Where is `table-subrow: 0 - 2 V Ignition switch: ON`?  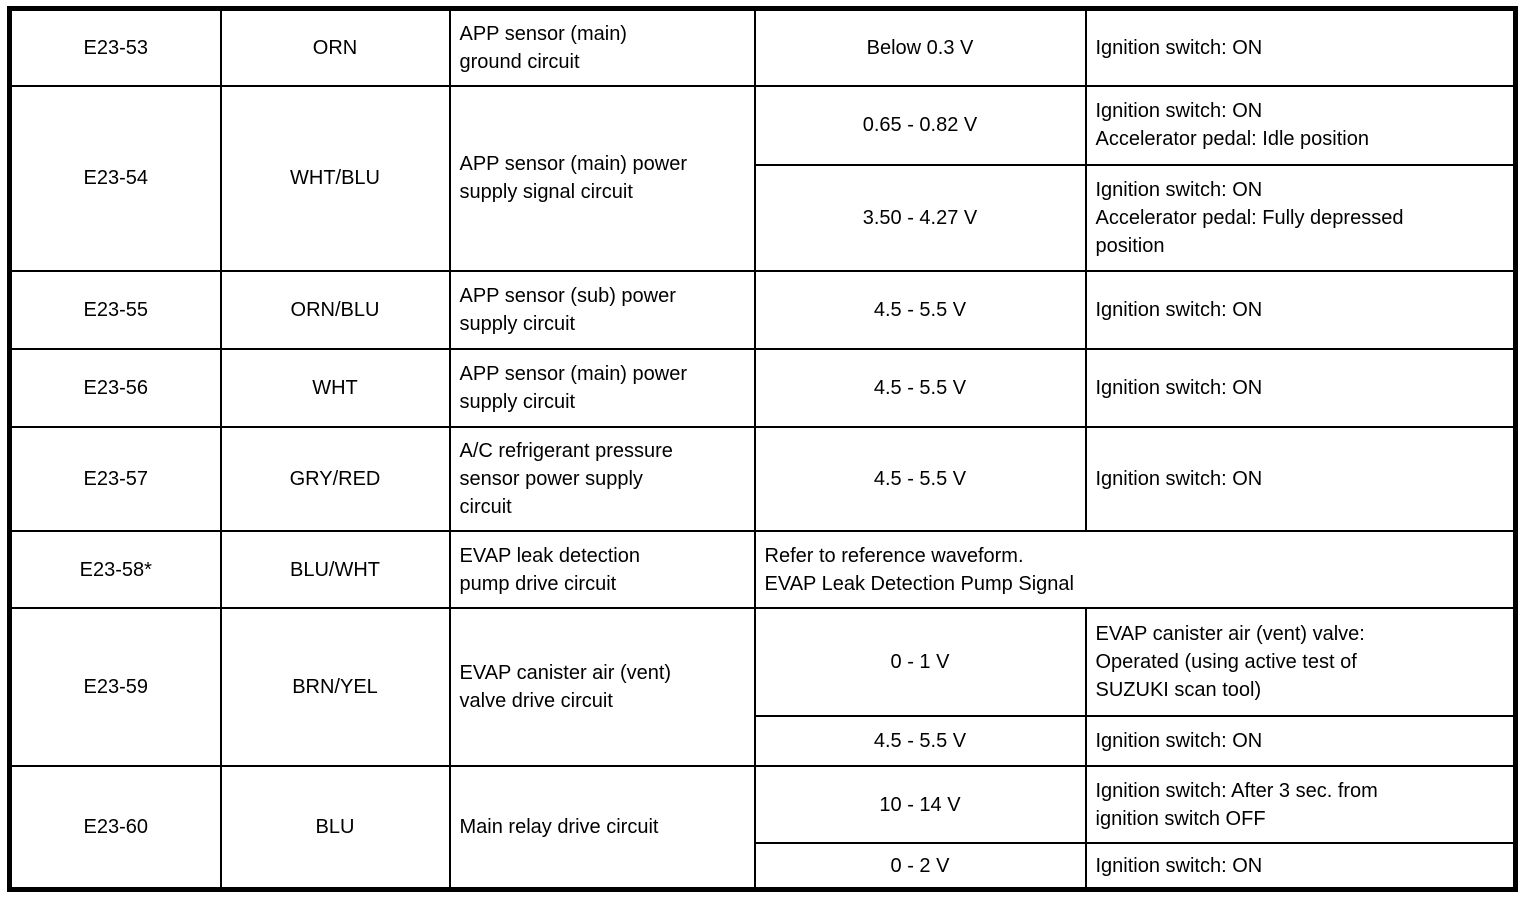 table-subrow: 0 - 2 V Ignition switch: ON is located at coordinates (763, 866).